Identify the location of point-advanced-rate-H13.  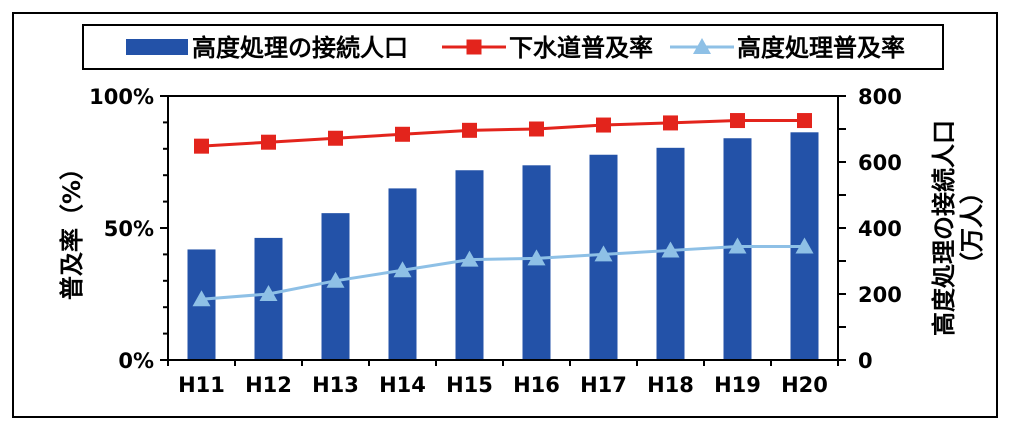
(335, 279).